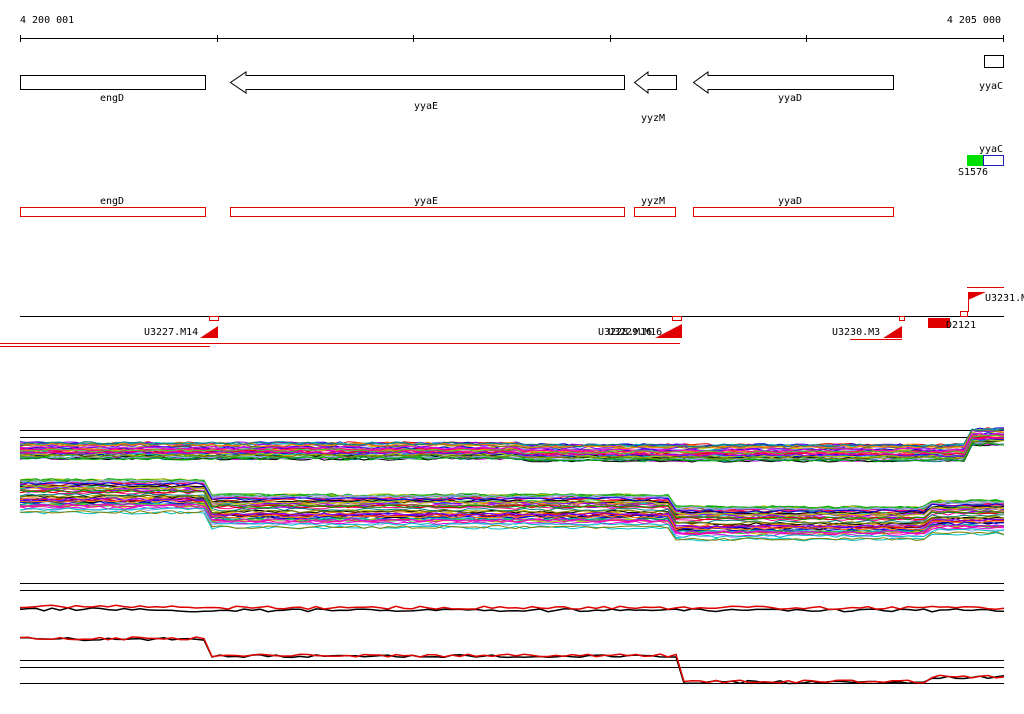 The width and height of the screenshot is (1024, 714). Describe the element at coordinates (512, 75) in the screenshot. I see `gene-track` at that location.